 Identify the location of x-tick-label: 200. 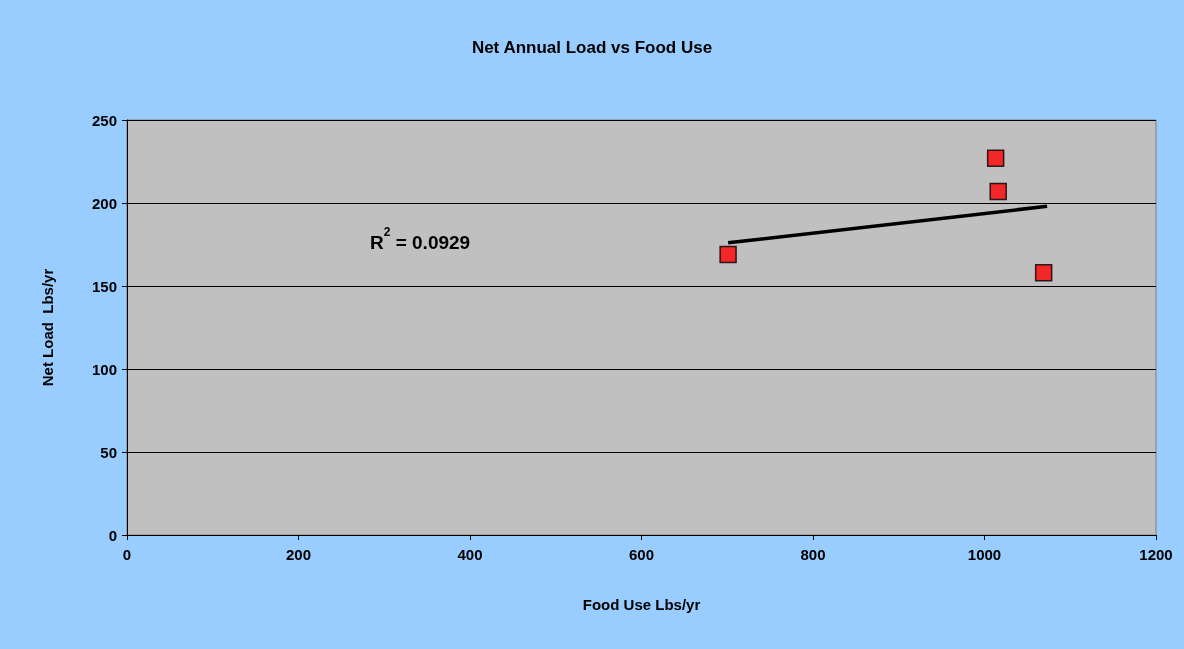
(298, 554).